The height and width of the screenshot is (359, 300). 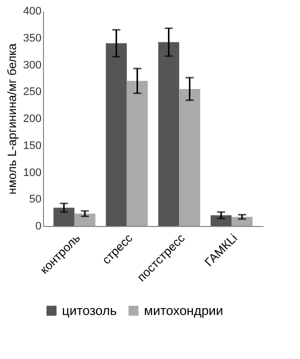 What do you see at coordinates (184, 310) in the screenshot?
I see `legend-label: митохондрии` at bounding box center [184, 310].